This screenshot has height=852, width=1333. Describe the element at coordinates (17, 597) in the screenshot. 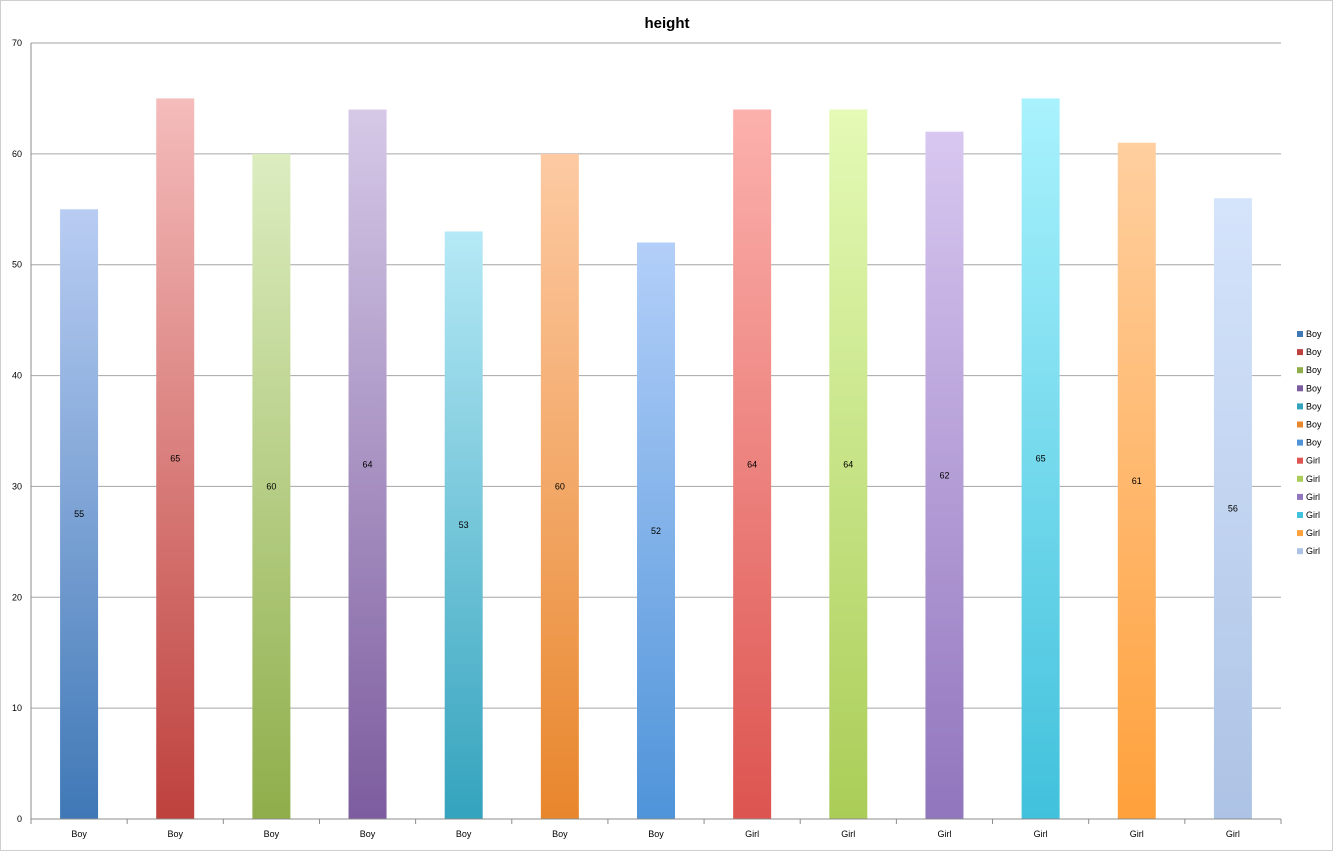

I see `y-tick-label: 20` at that location.